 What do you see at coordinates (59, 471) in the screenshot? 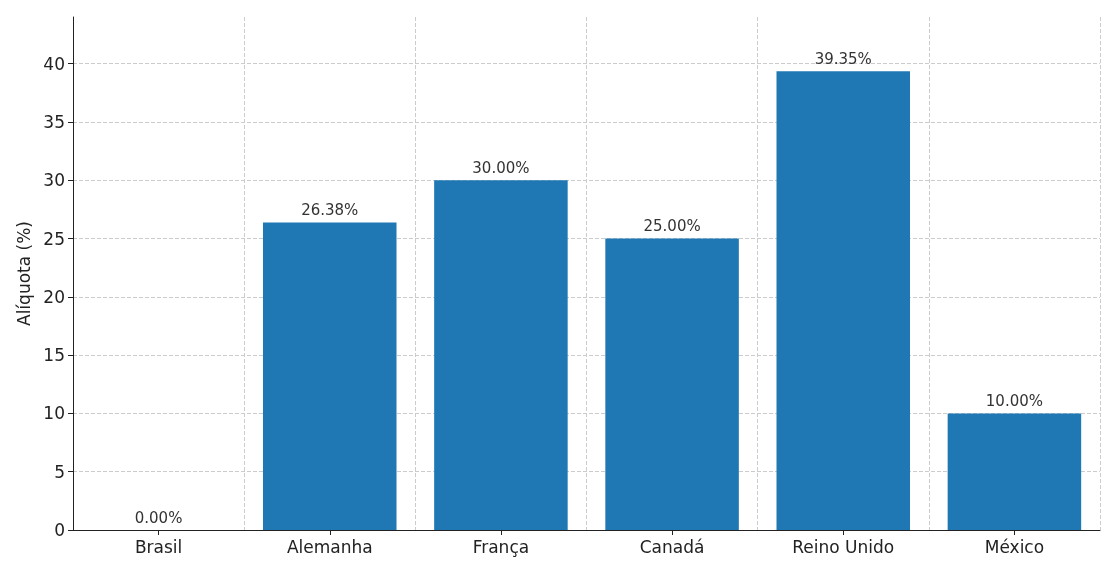
I see `y-tick-label: 5` at bounding box center [59, 471].